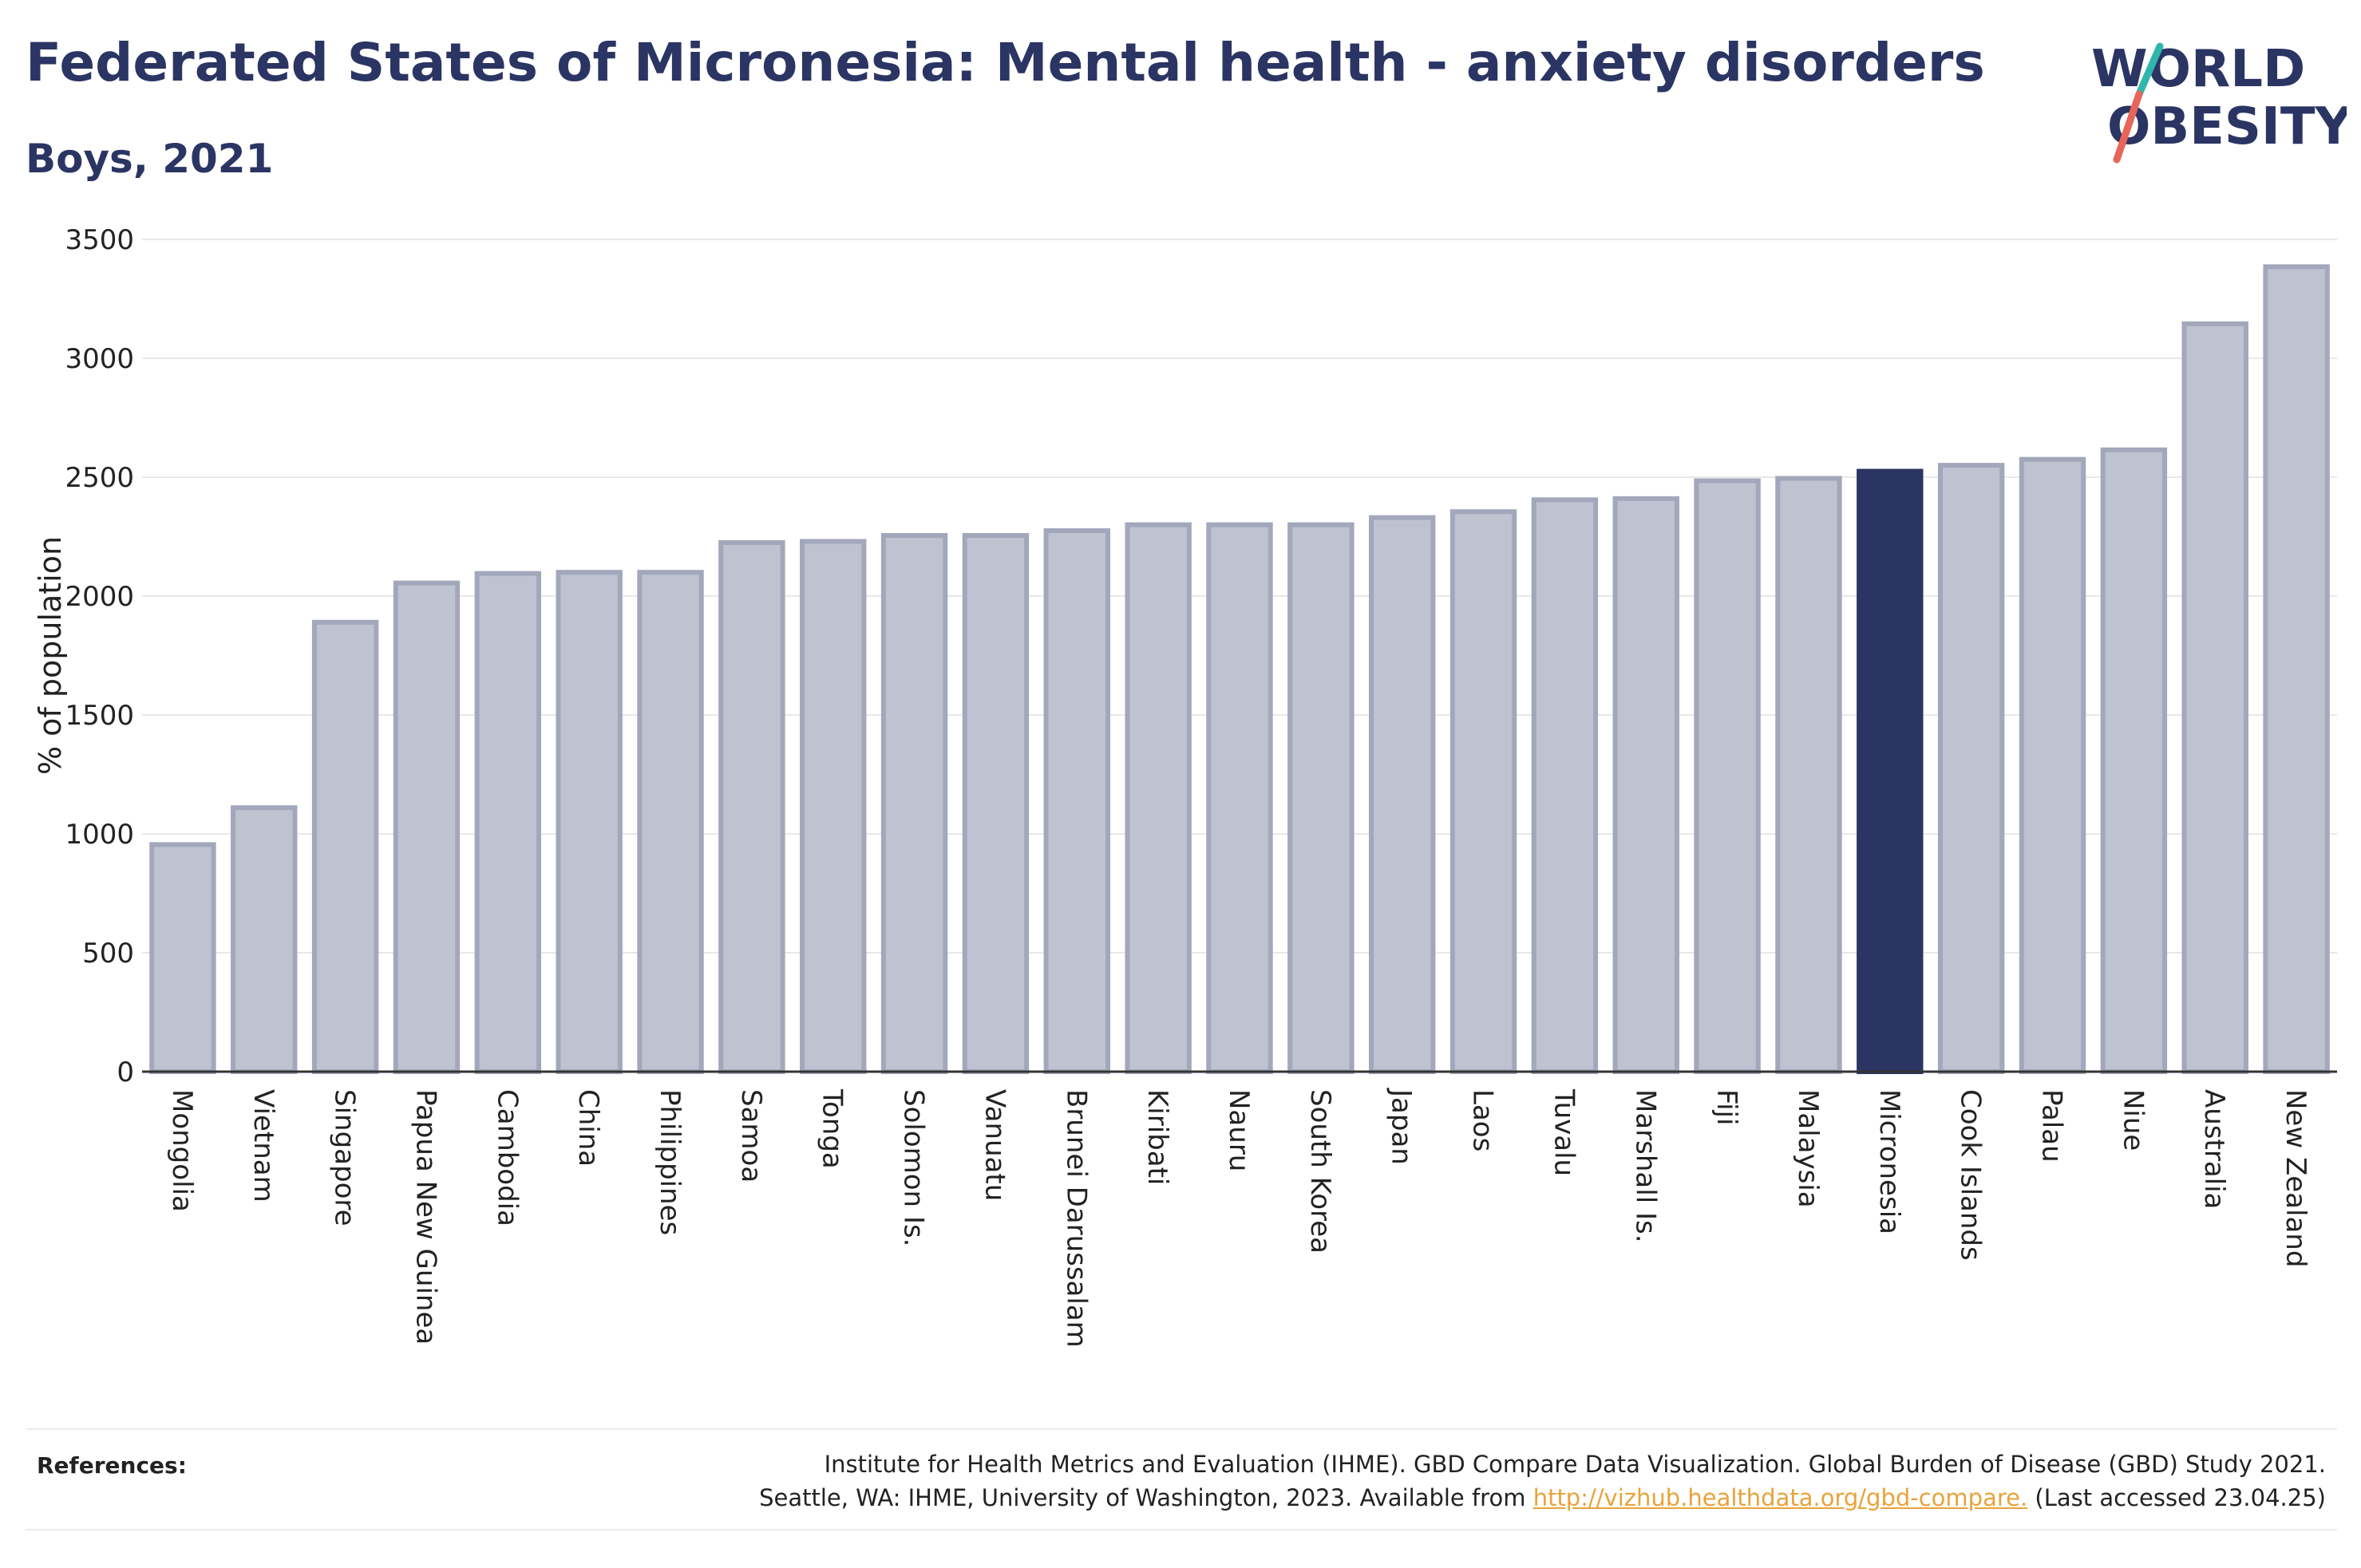  I want to click on y-tick-label: 500, so click(108, 954).